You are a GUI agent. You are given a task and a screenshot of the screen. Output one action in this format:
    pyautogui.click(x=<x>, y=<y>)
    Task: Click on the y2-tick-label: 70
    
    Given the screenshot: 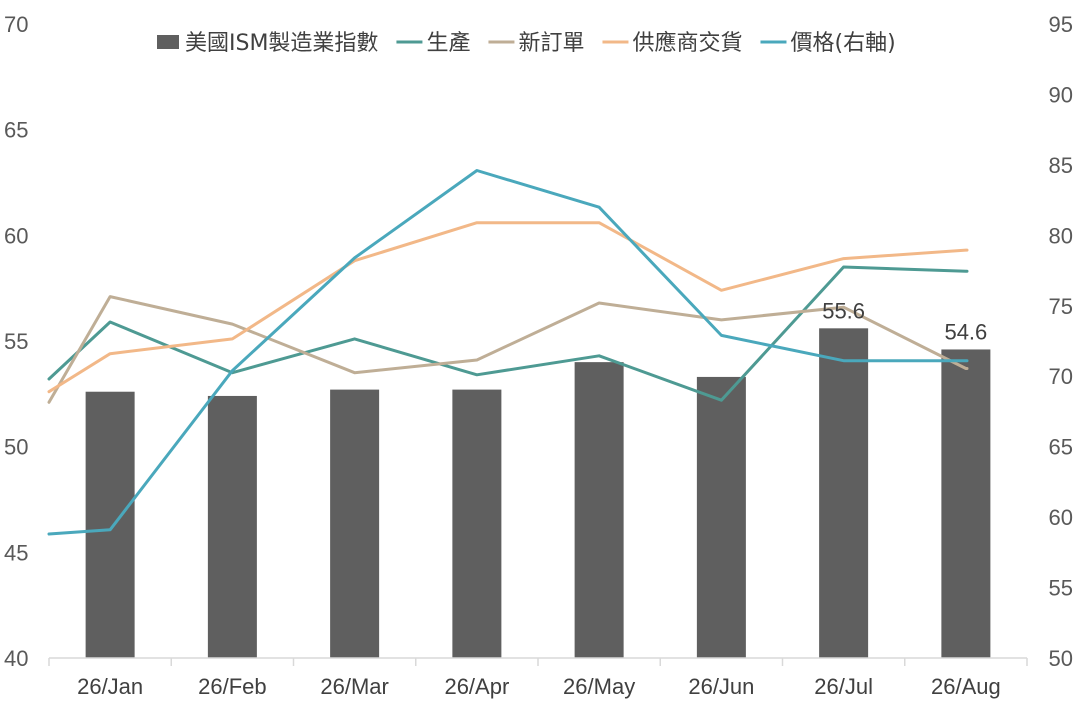 What is the action you would take?
    pyautogui.click(x=1061, y=376)
    